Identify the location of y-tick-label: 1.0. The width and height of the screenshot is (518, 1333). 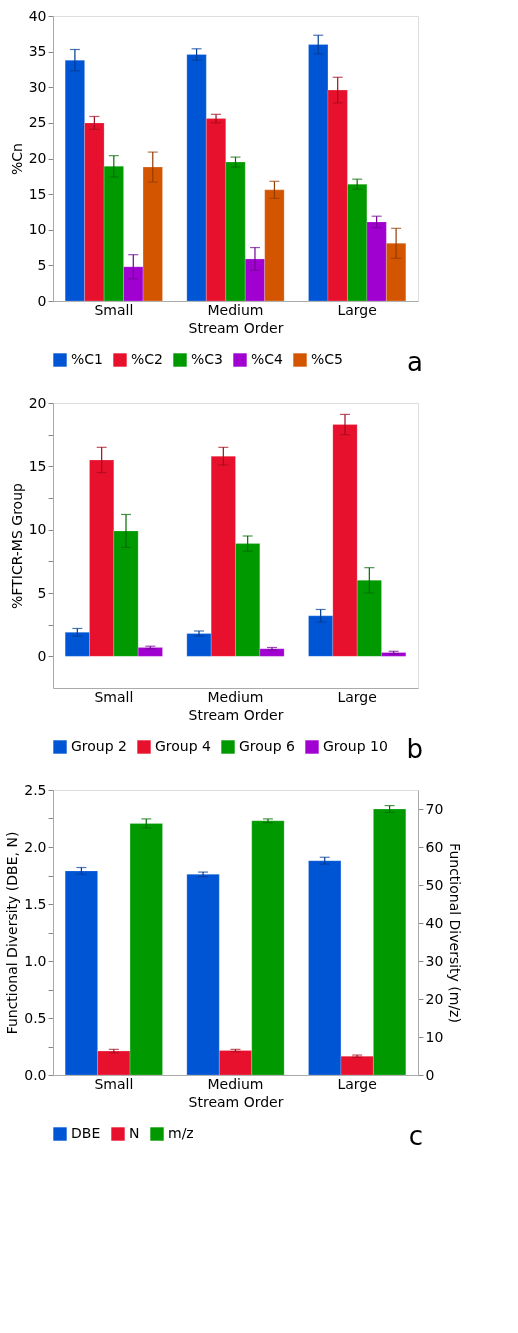
(35, 960).